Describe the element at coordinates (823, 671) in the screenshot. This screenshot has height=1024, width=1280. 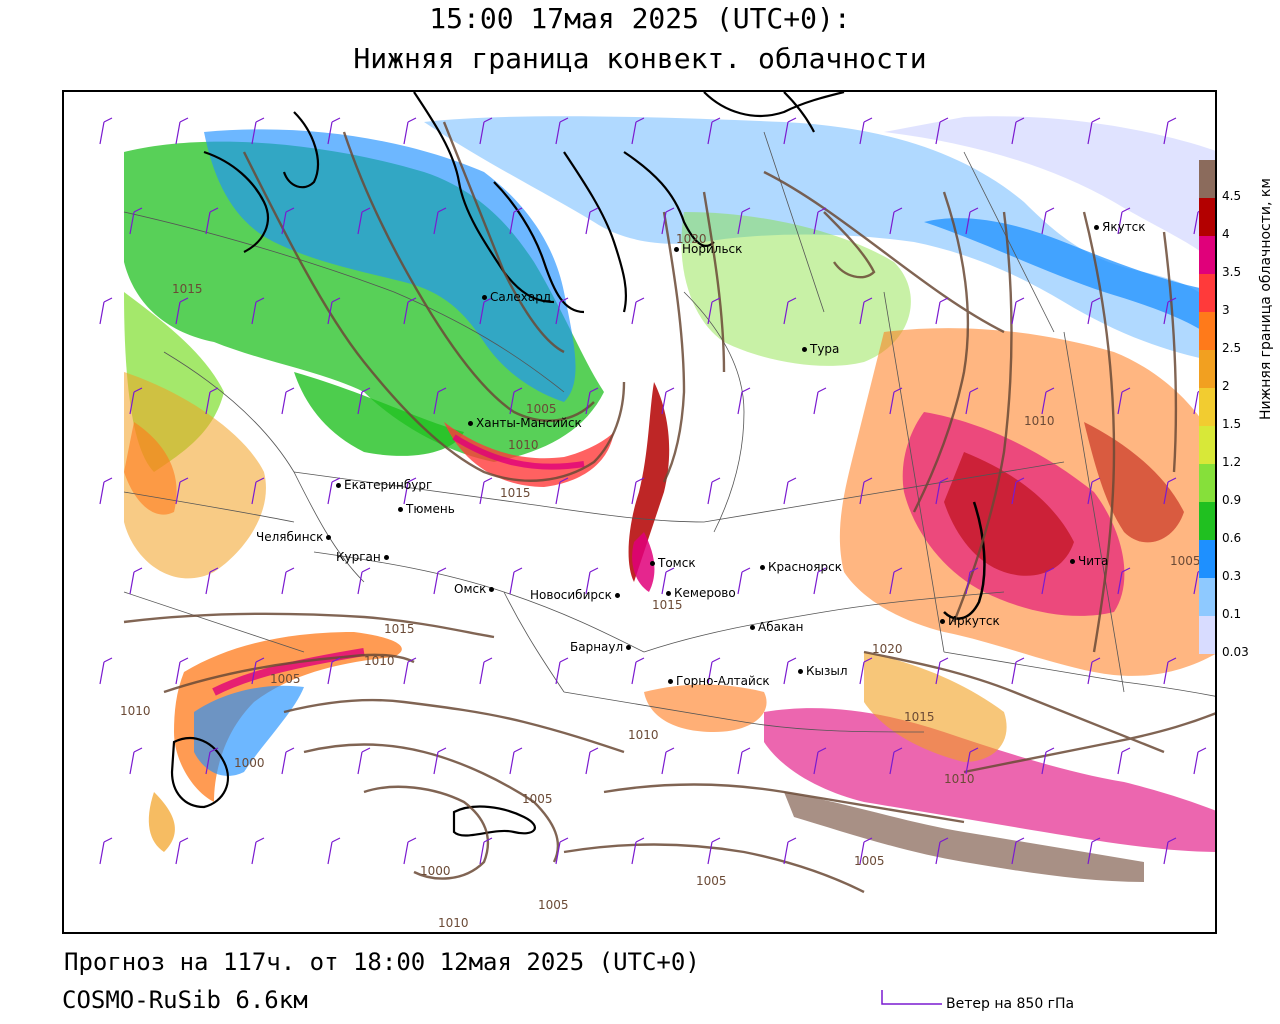
I see `city-kyzyl: Кызыл` at that location.